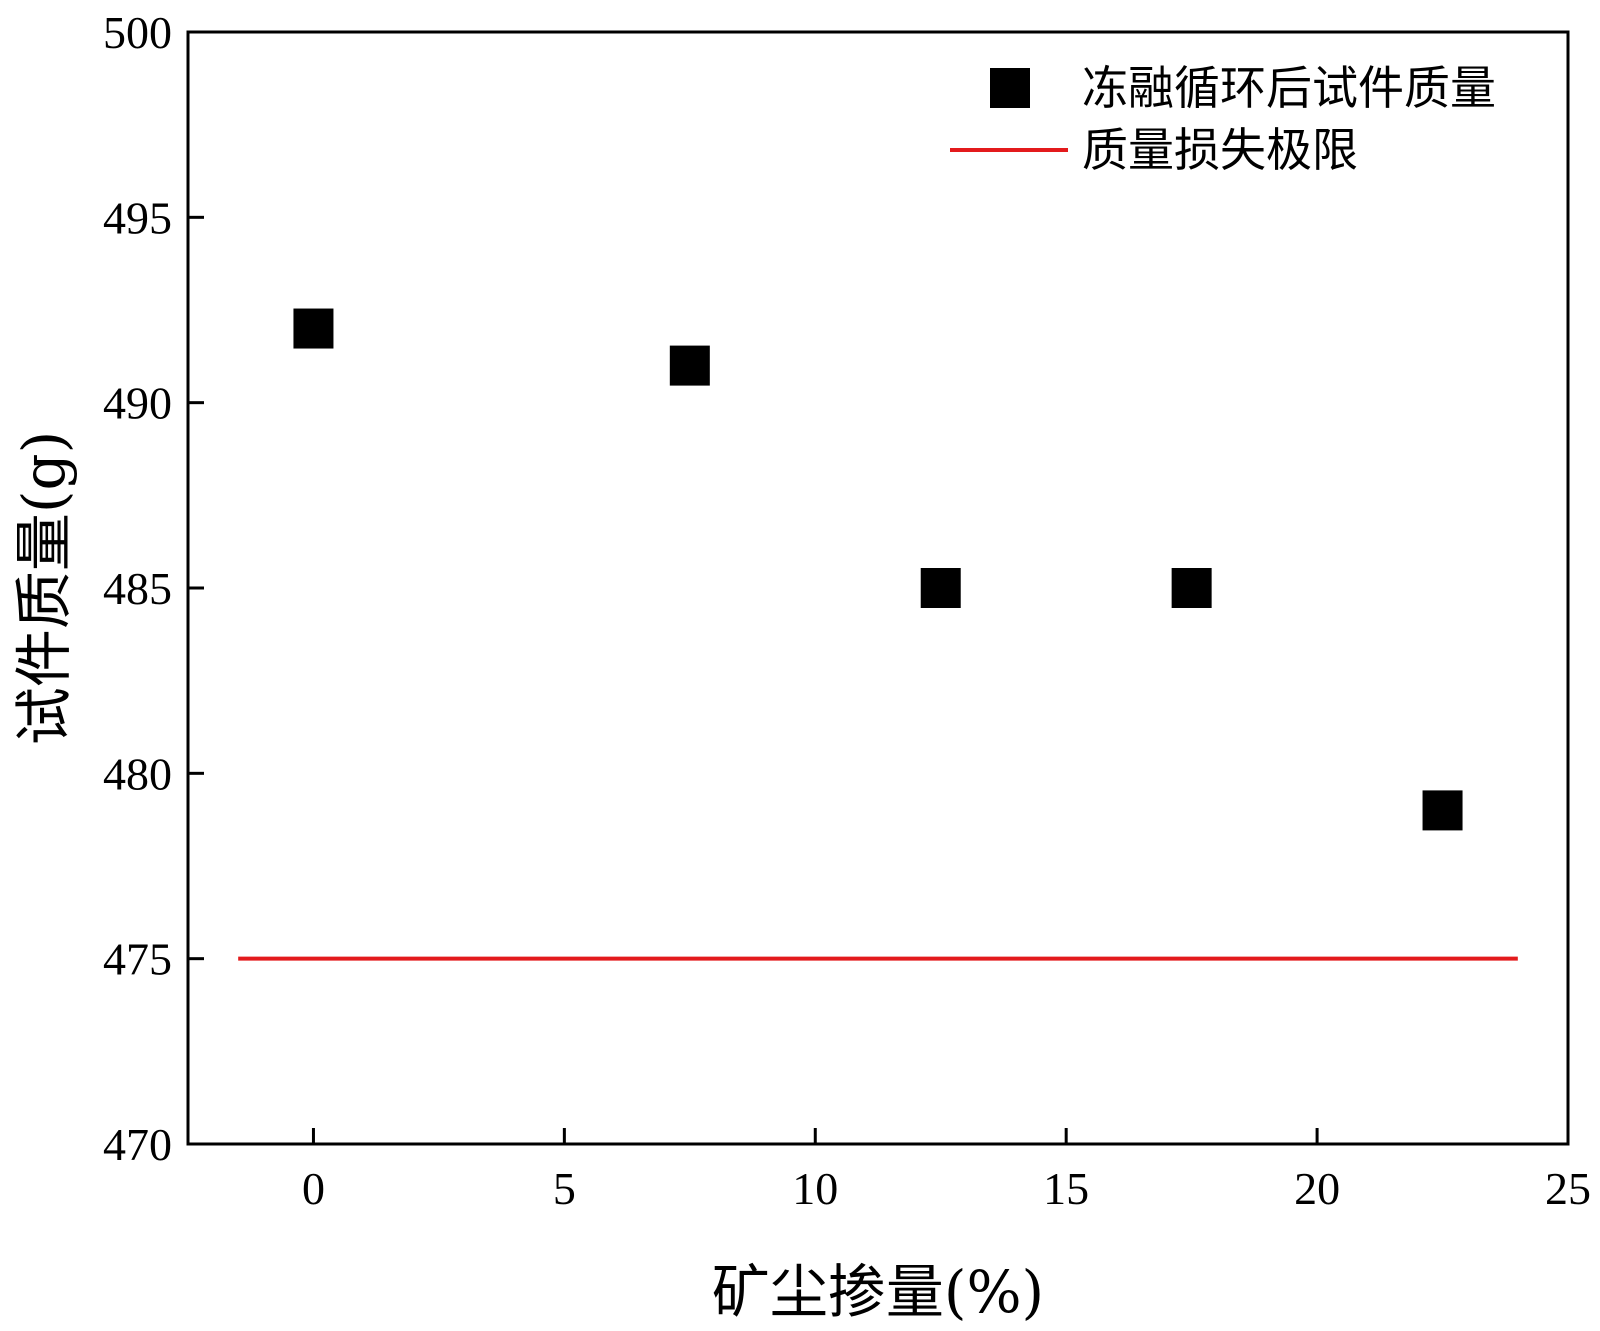  I want to click on y-axis-ticks: 470 475 480 485 490 495 500, so click(153, 588).